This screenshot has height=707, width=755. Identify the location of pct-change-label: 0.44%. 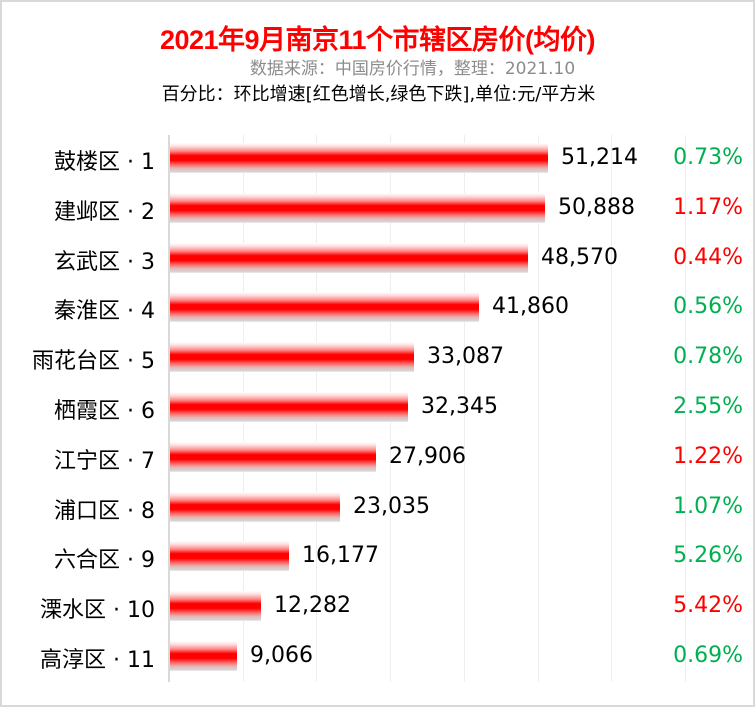
(708, 257).